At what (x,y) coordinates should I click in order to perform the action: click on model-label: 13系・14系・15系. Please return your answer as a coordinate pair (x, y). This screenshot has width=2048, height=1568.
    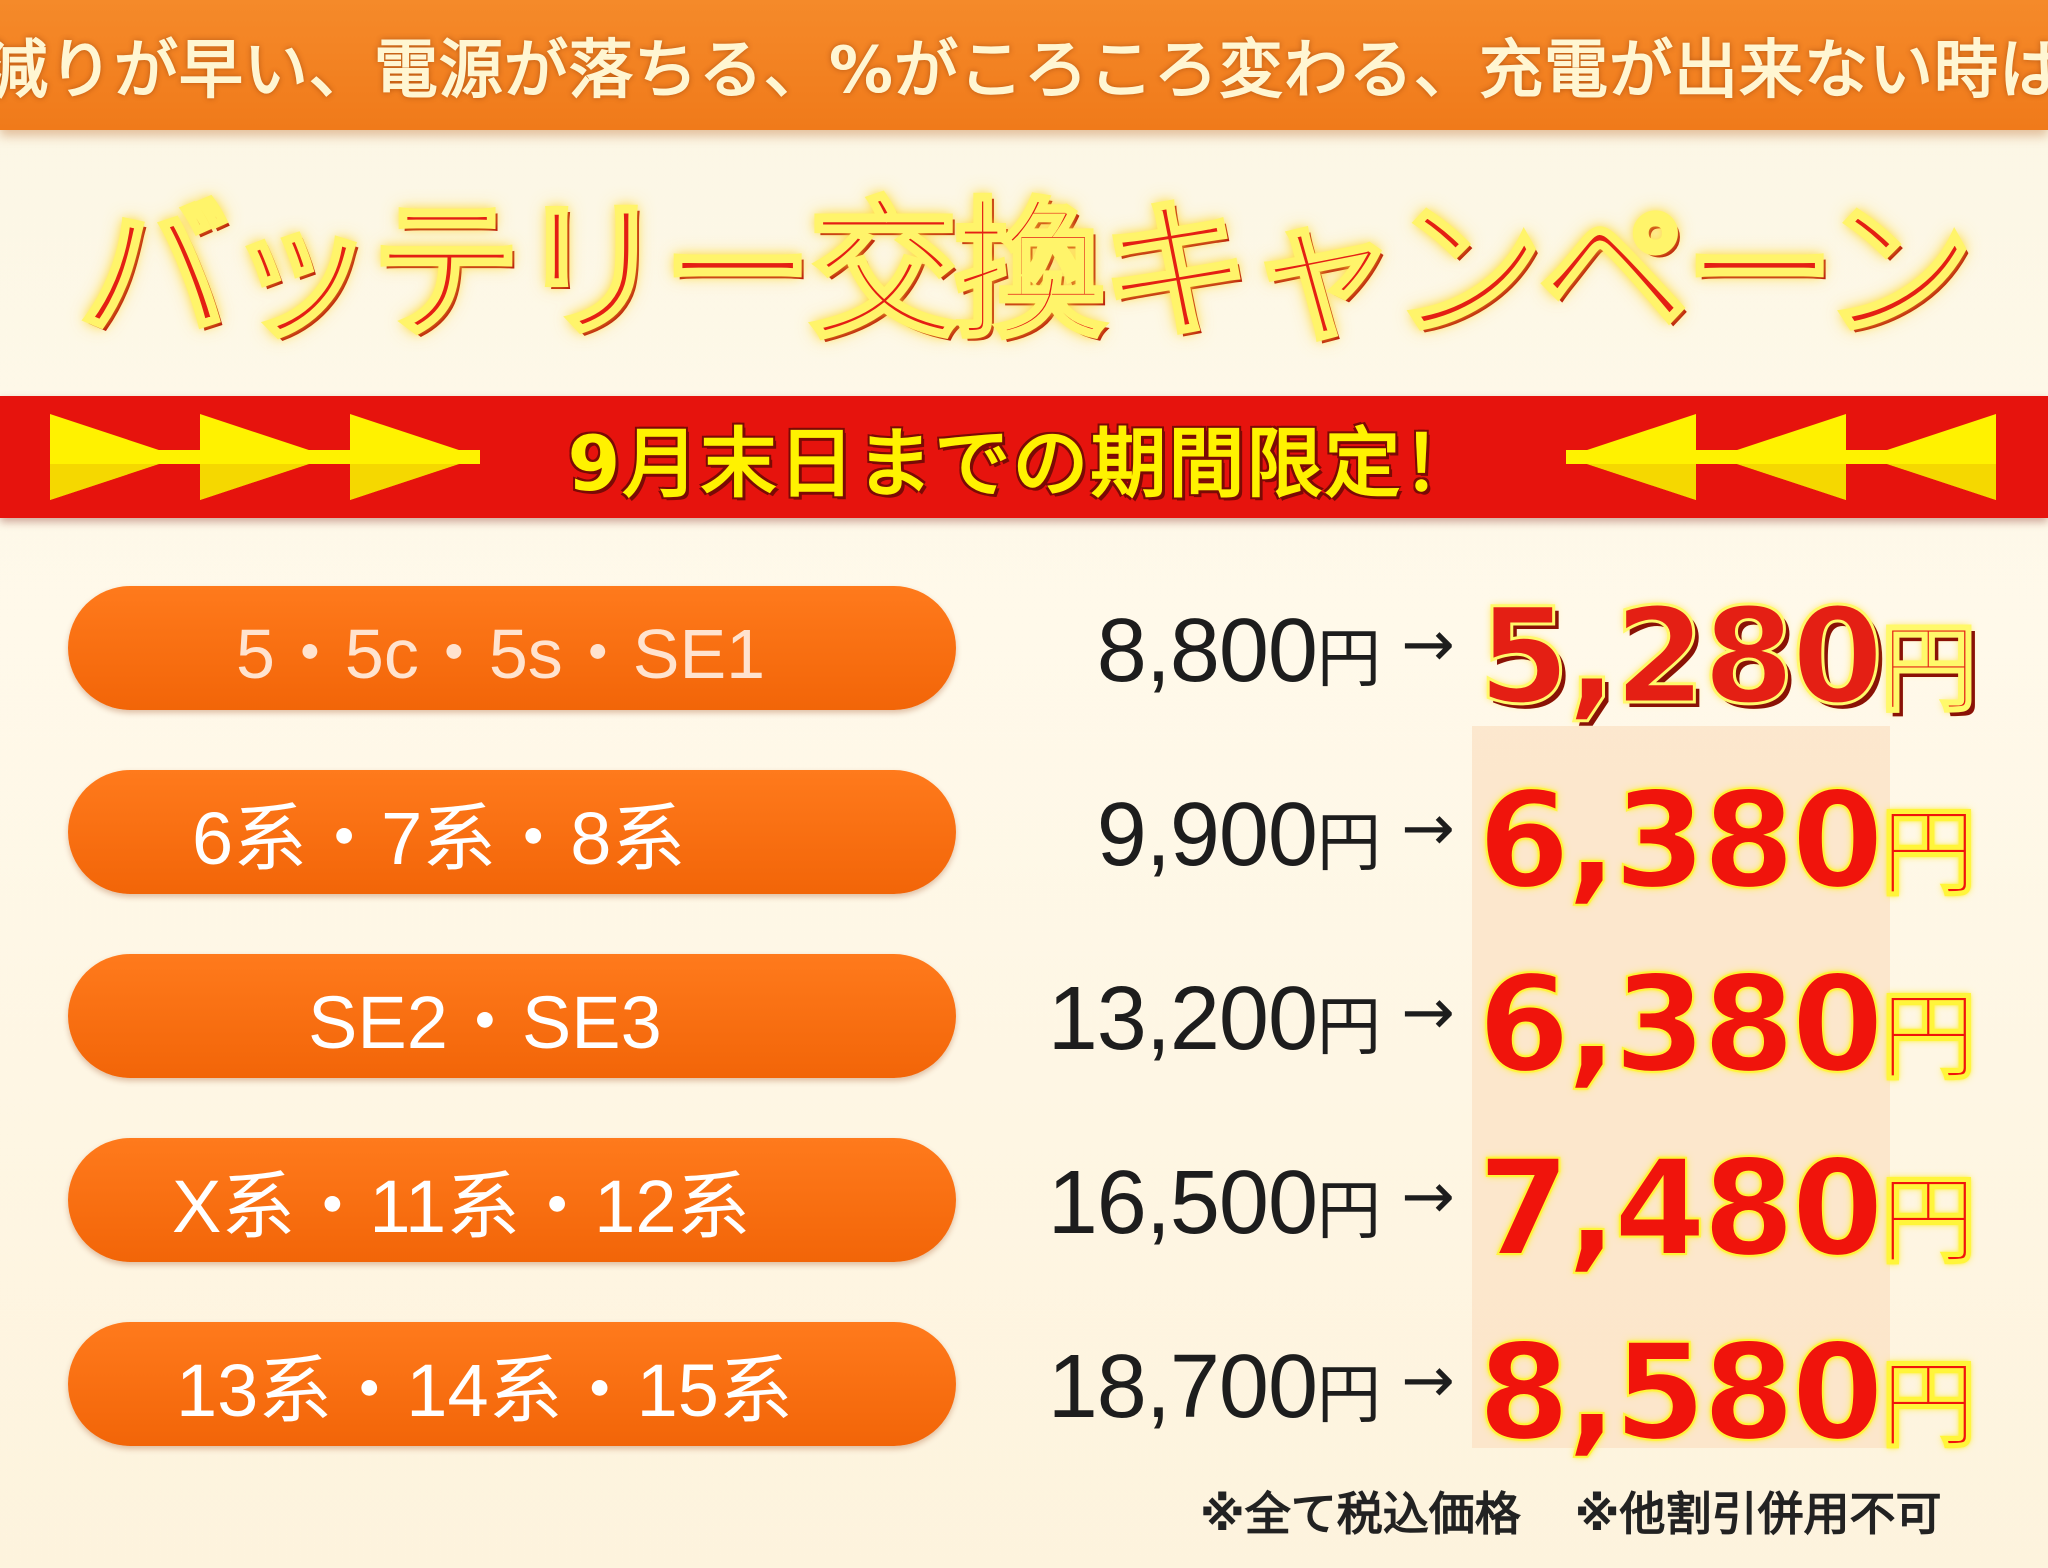
    Looking at the image, I should click on (484, 1390).